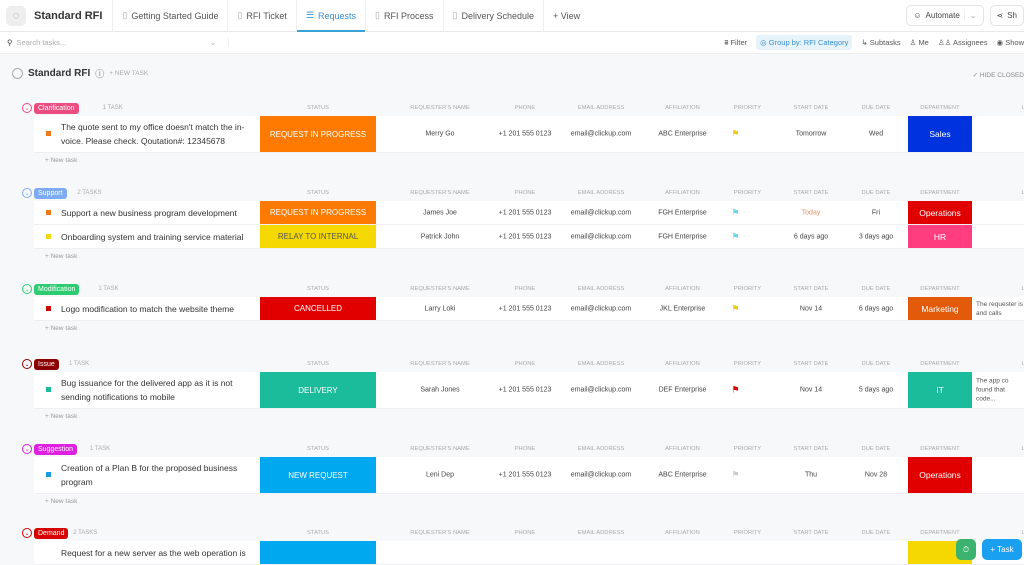 The height and width of the screenshot is (565, 1024). What do you see at coordinates (811, 475) in the screenshot?
I see `start-cell: Thu` at bounding box center [811, 475].